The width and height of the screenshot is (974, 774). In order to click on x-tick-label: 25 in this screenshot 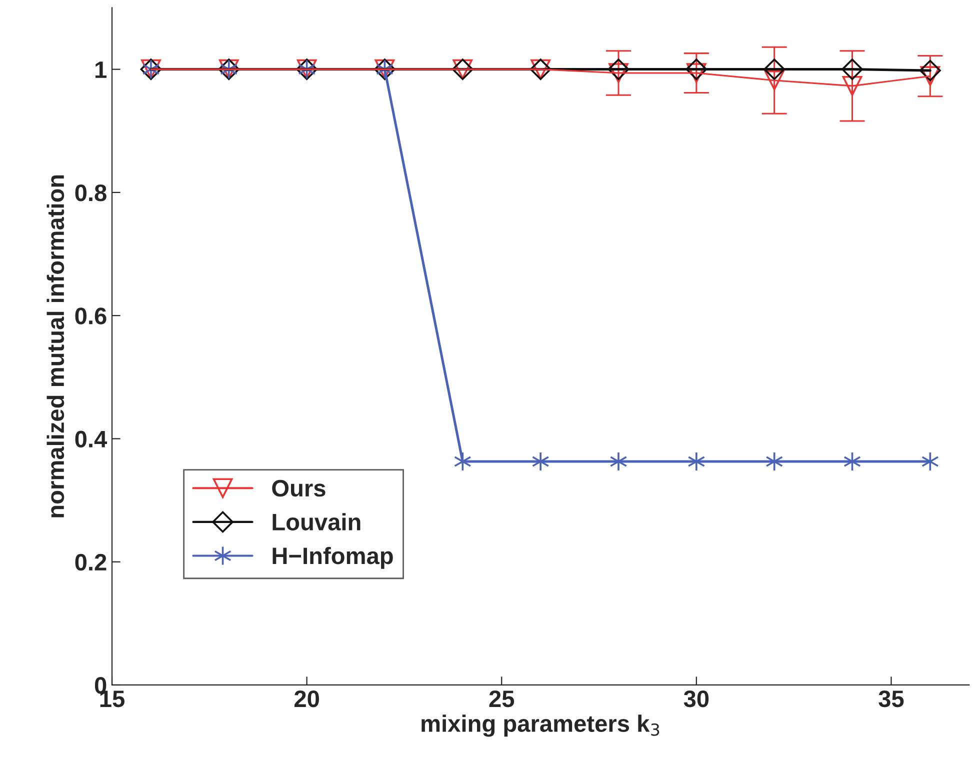, I will do `click(501, 699)`.